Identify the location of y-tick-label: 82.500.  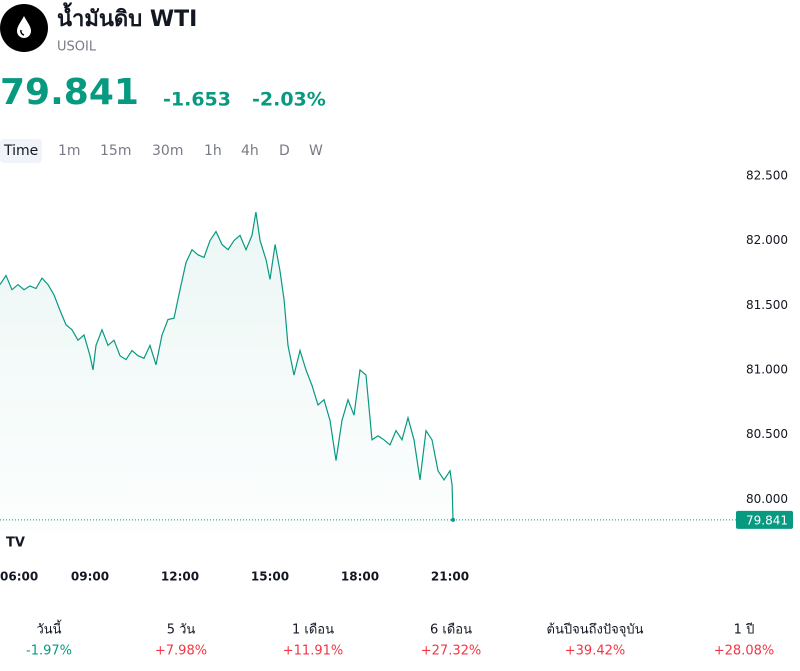
(767, 175).